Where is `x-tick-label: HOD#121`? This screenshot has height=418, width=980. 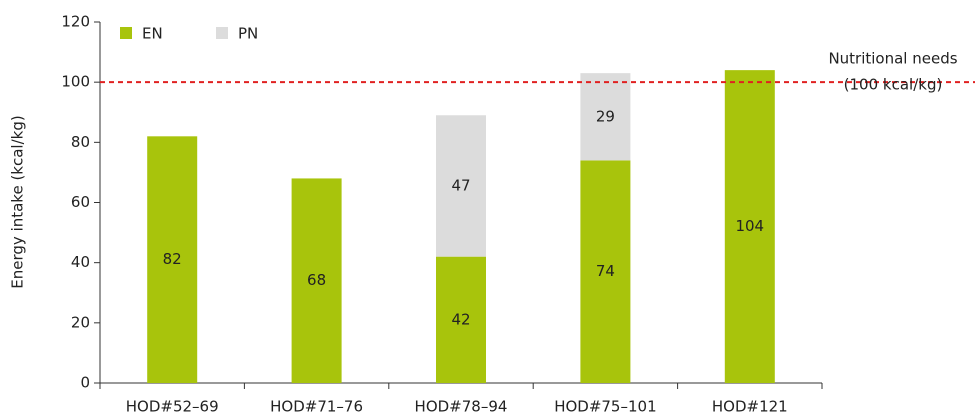 x-tick-label: HOD#121 is located at coordinates (750, 407).